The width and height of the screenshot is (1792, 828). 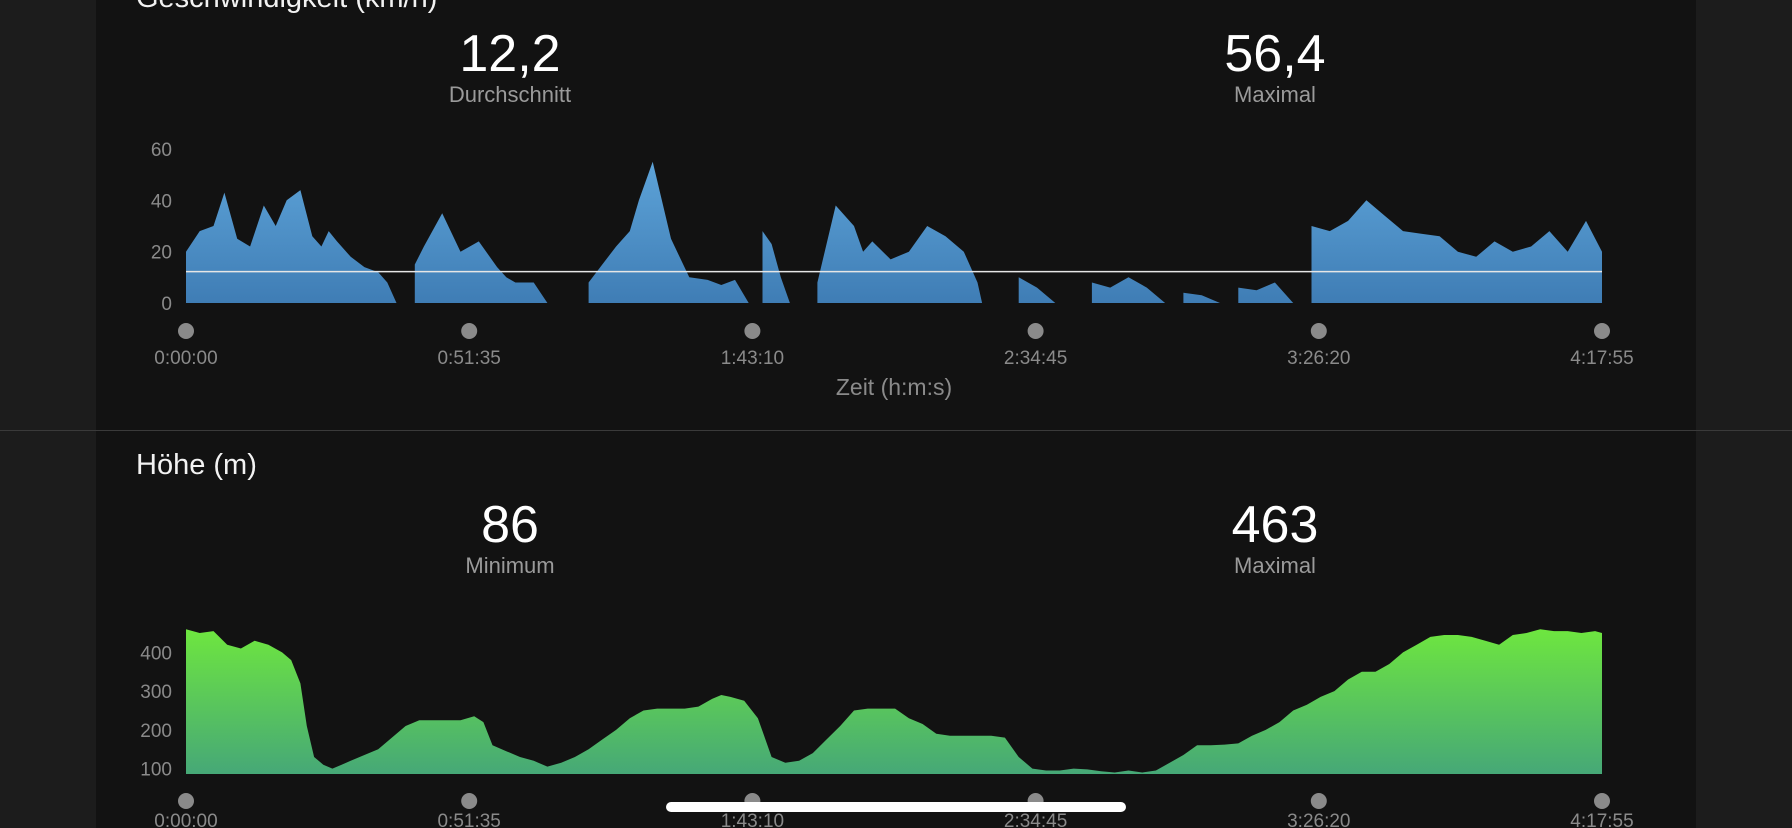 What do you see at coordinates (161, 253) in the screenshot?
I see `speed-y-tick-label: 20` at bounding box center [161, 253].